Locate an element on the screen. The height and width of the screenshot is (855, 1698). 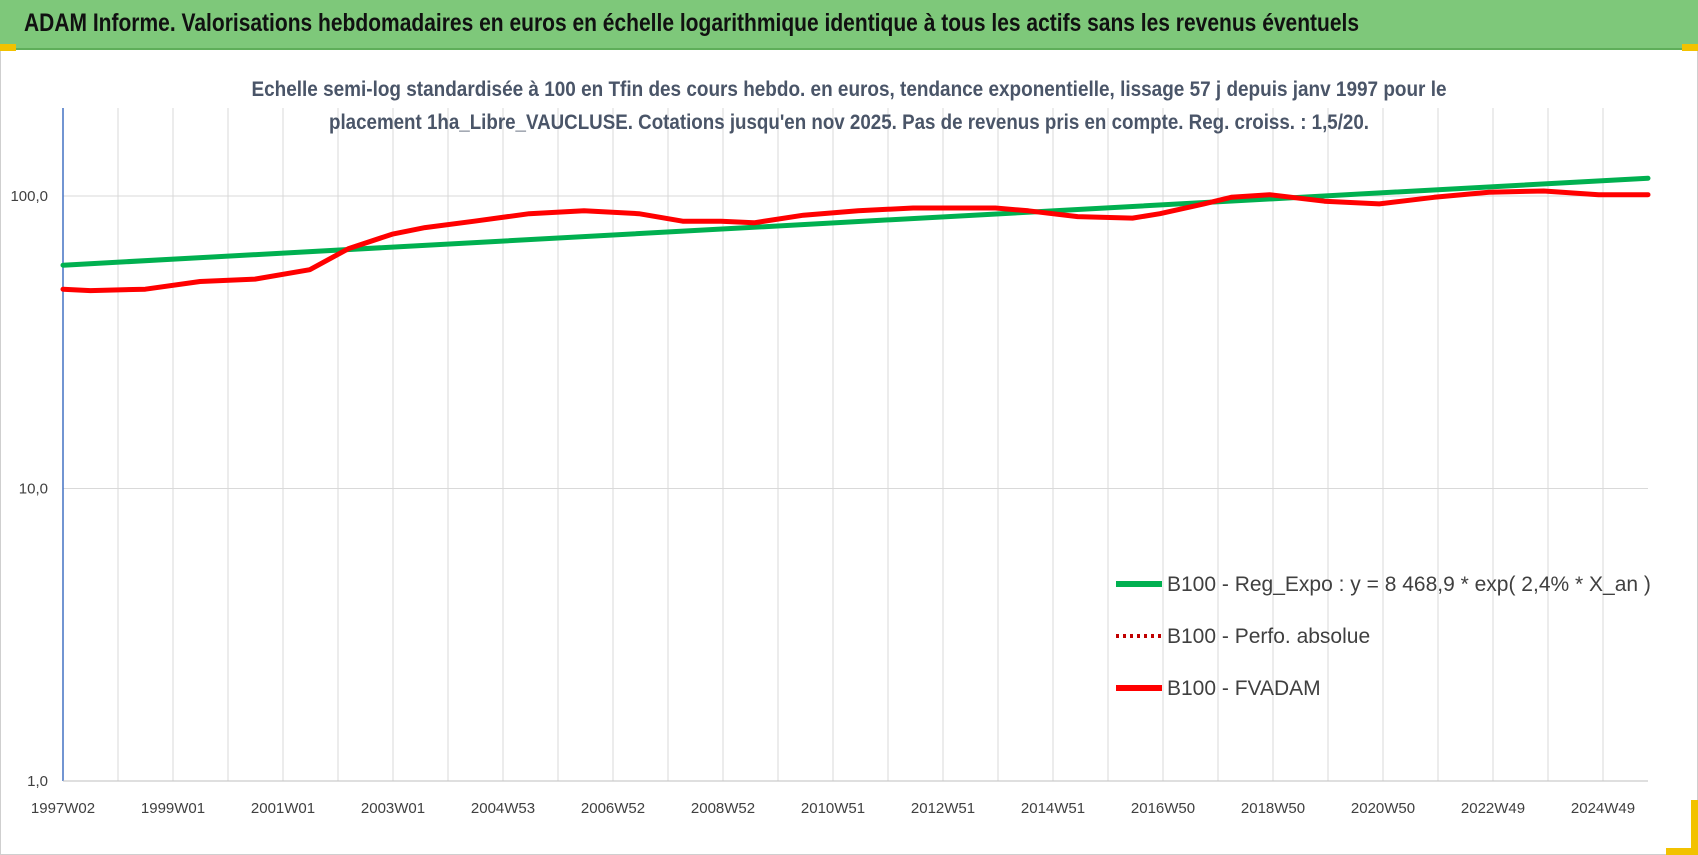
x-tick-label: 2020W50 is located at coordinates (1383, 808).